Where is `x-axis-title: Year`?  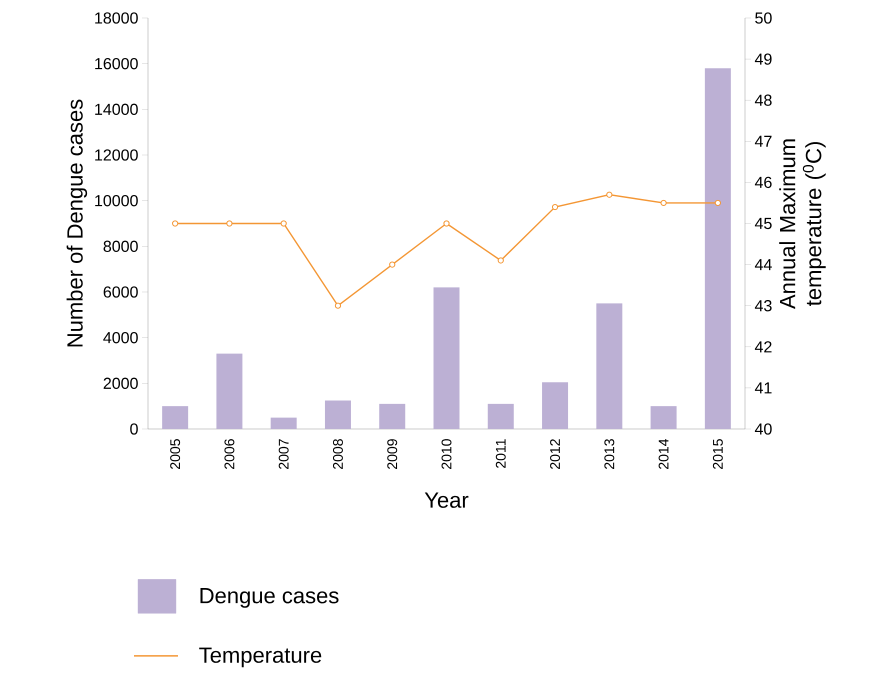
x-axis-title: Year is located at coordinates (446, 500).